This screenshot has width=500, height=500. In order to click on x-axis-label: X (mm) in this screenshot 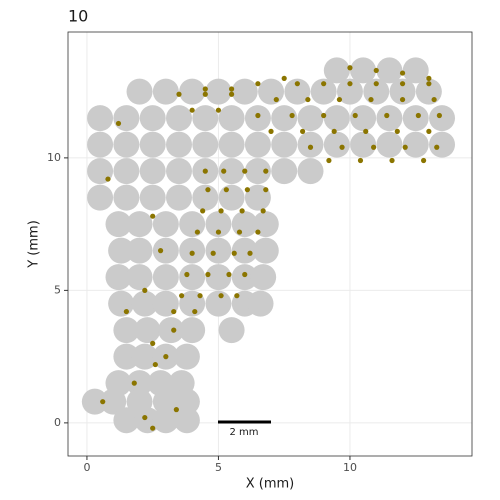, I will do `click(270, 484)`.